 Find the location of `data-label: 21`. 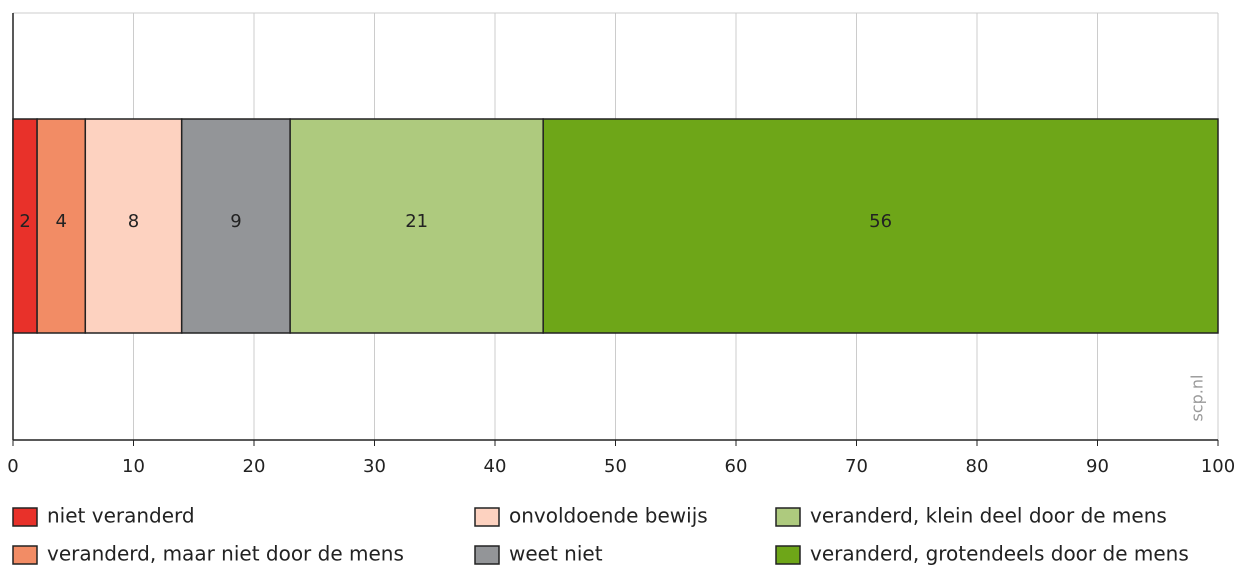

data-label: 21 is located at coordinates (416, 221).